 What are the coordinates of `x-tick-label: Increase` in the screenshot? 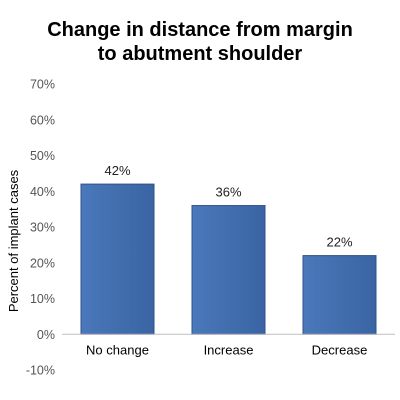 It's located at (229, 349).